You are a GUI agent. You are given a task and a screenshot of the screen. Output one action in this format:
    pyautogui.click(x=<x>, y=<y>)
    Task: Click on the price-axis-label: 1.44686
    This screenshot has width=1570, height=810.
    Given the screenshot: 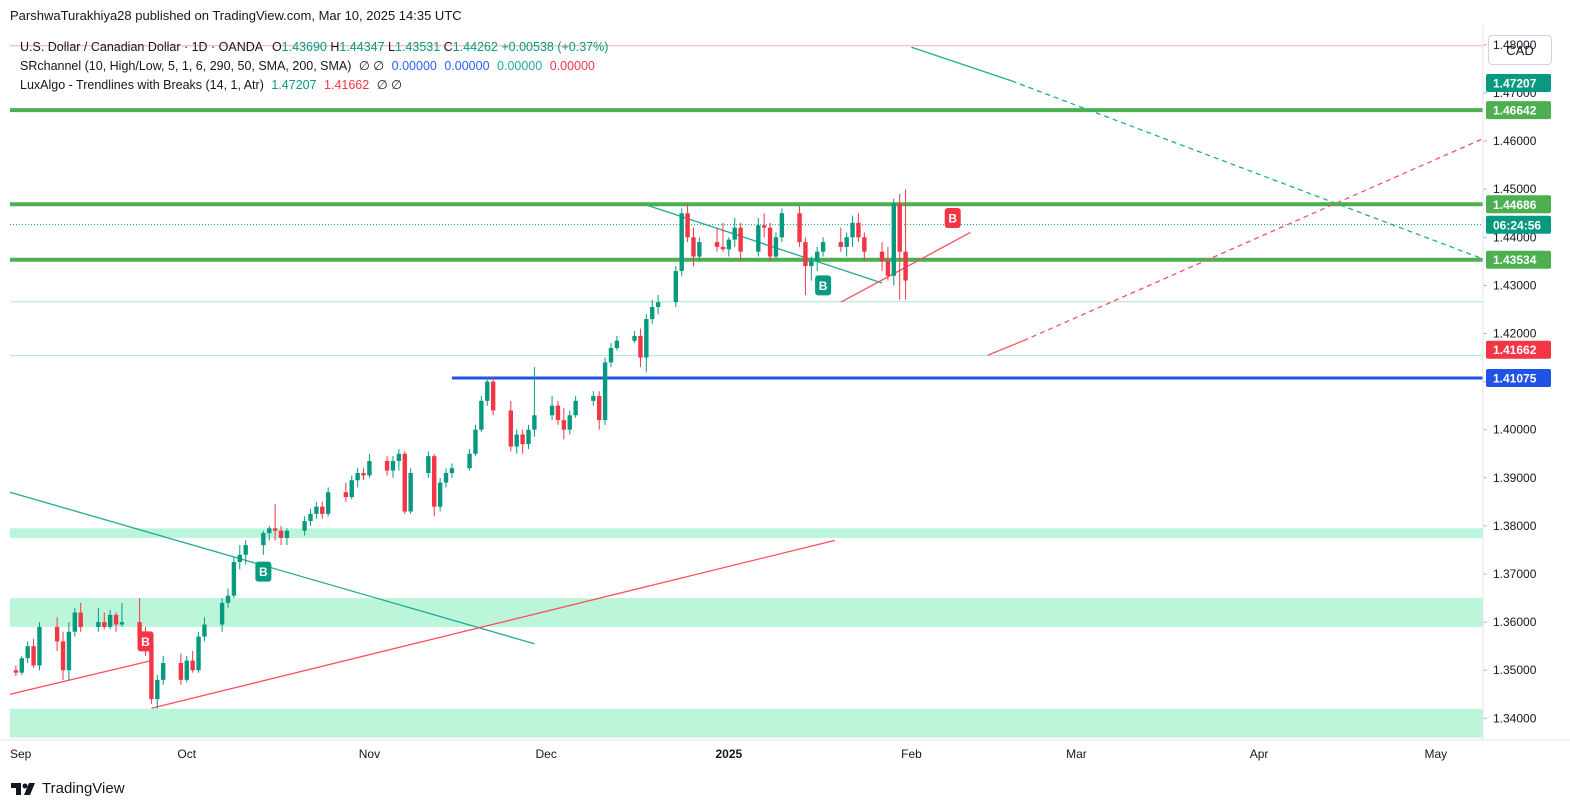 What is the action you would take?
    pyautogui.click(x=1515, y=205)
    